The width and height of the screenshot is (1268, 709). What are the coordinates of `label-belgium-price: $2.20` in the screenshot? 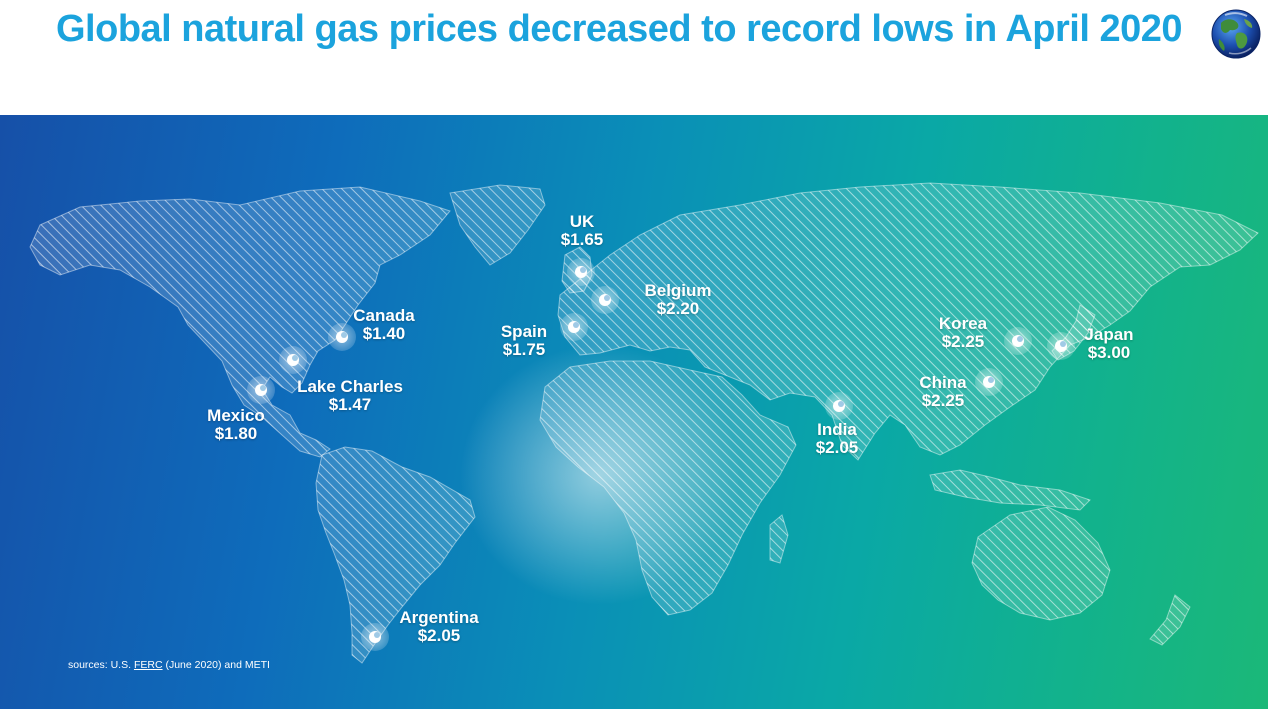 It's located at (678, 308).